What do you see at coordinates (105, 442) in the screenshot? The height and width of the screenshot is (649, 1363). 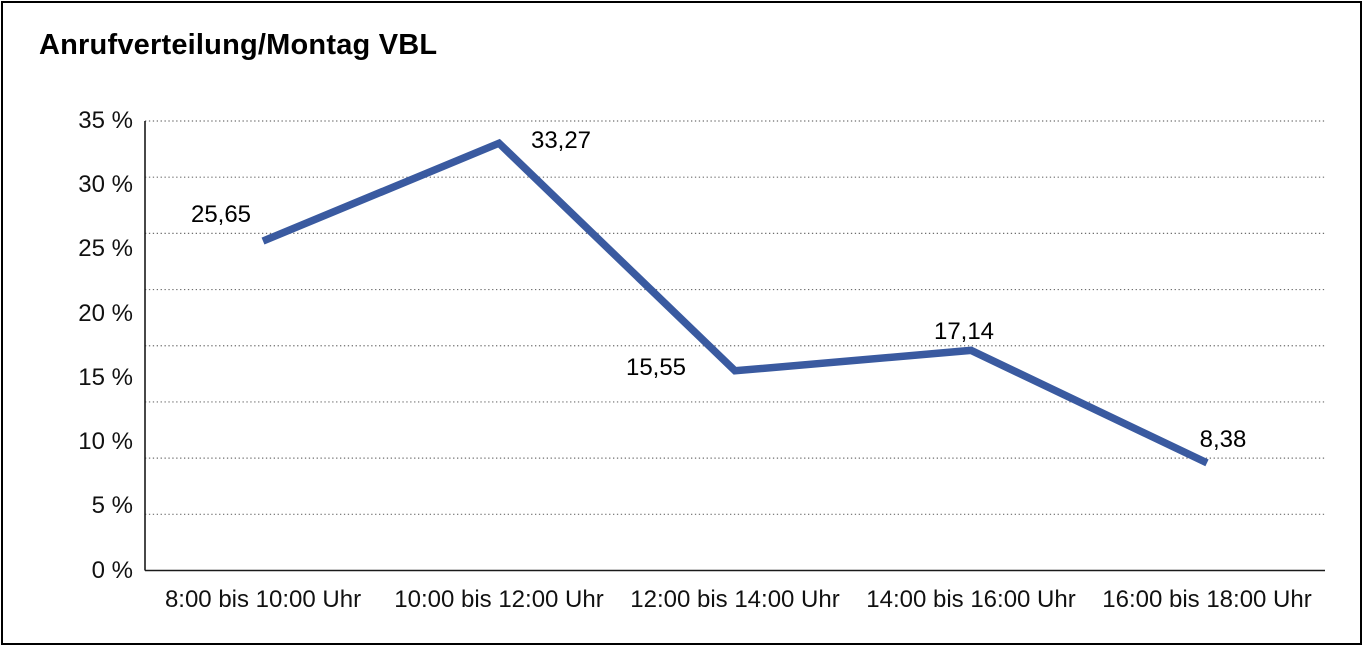 I see `y-tick-label: 10 %` at bounding box center [105, 442].